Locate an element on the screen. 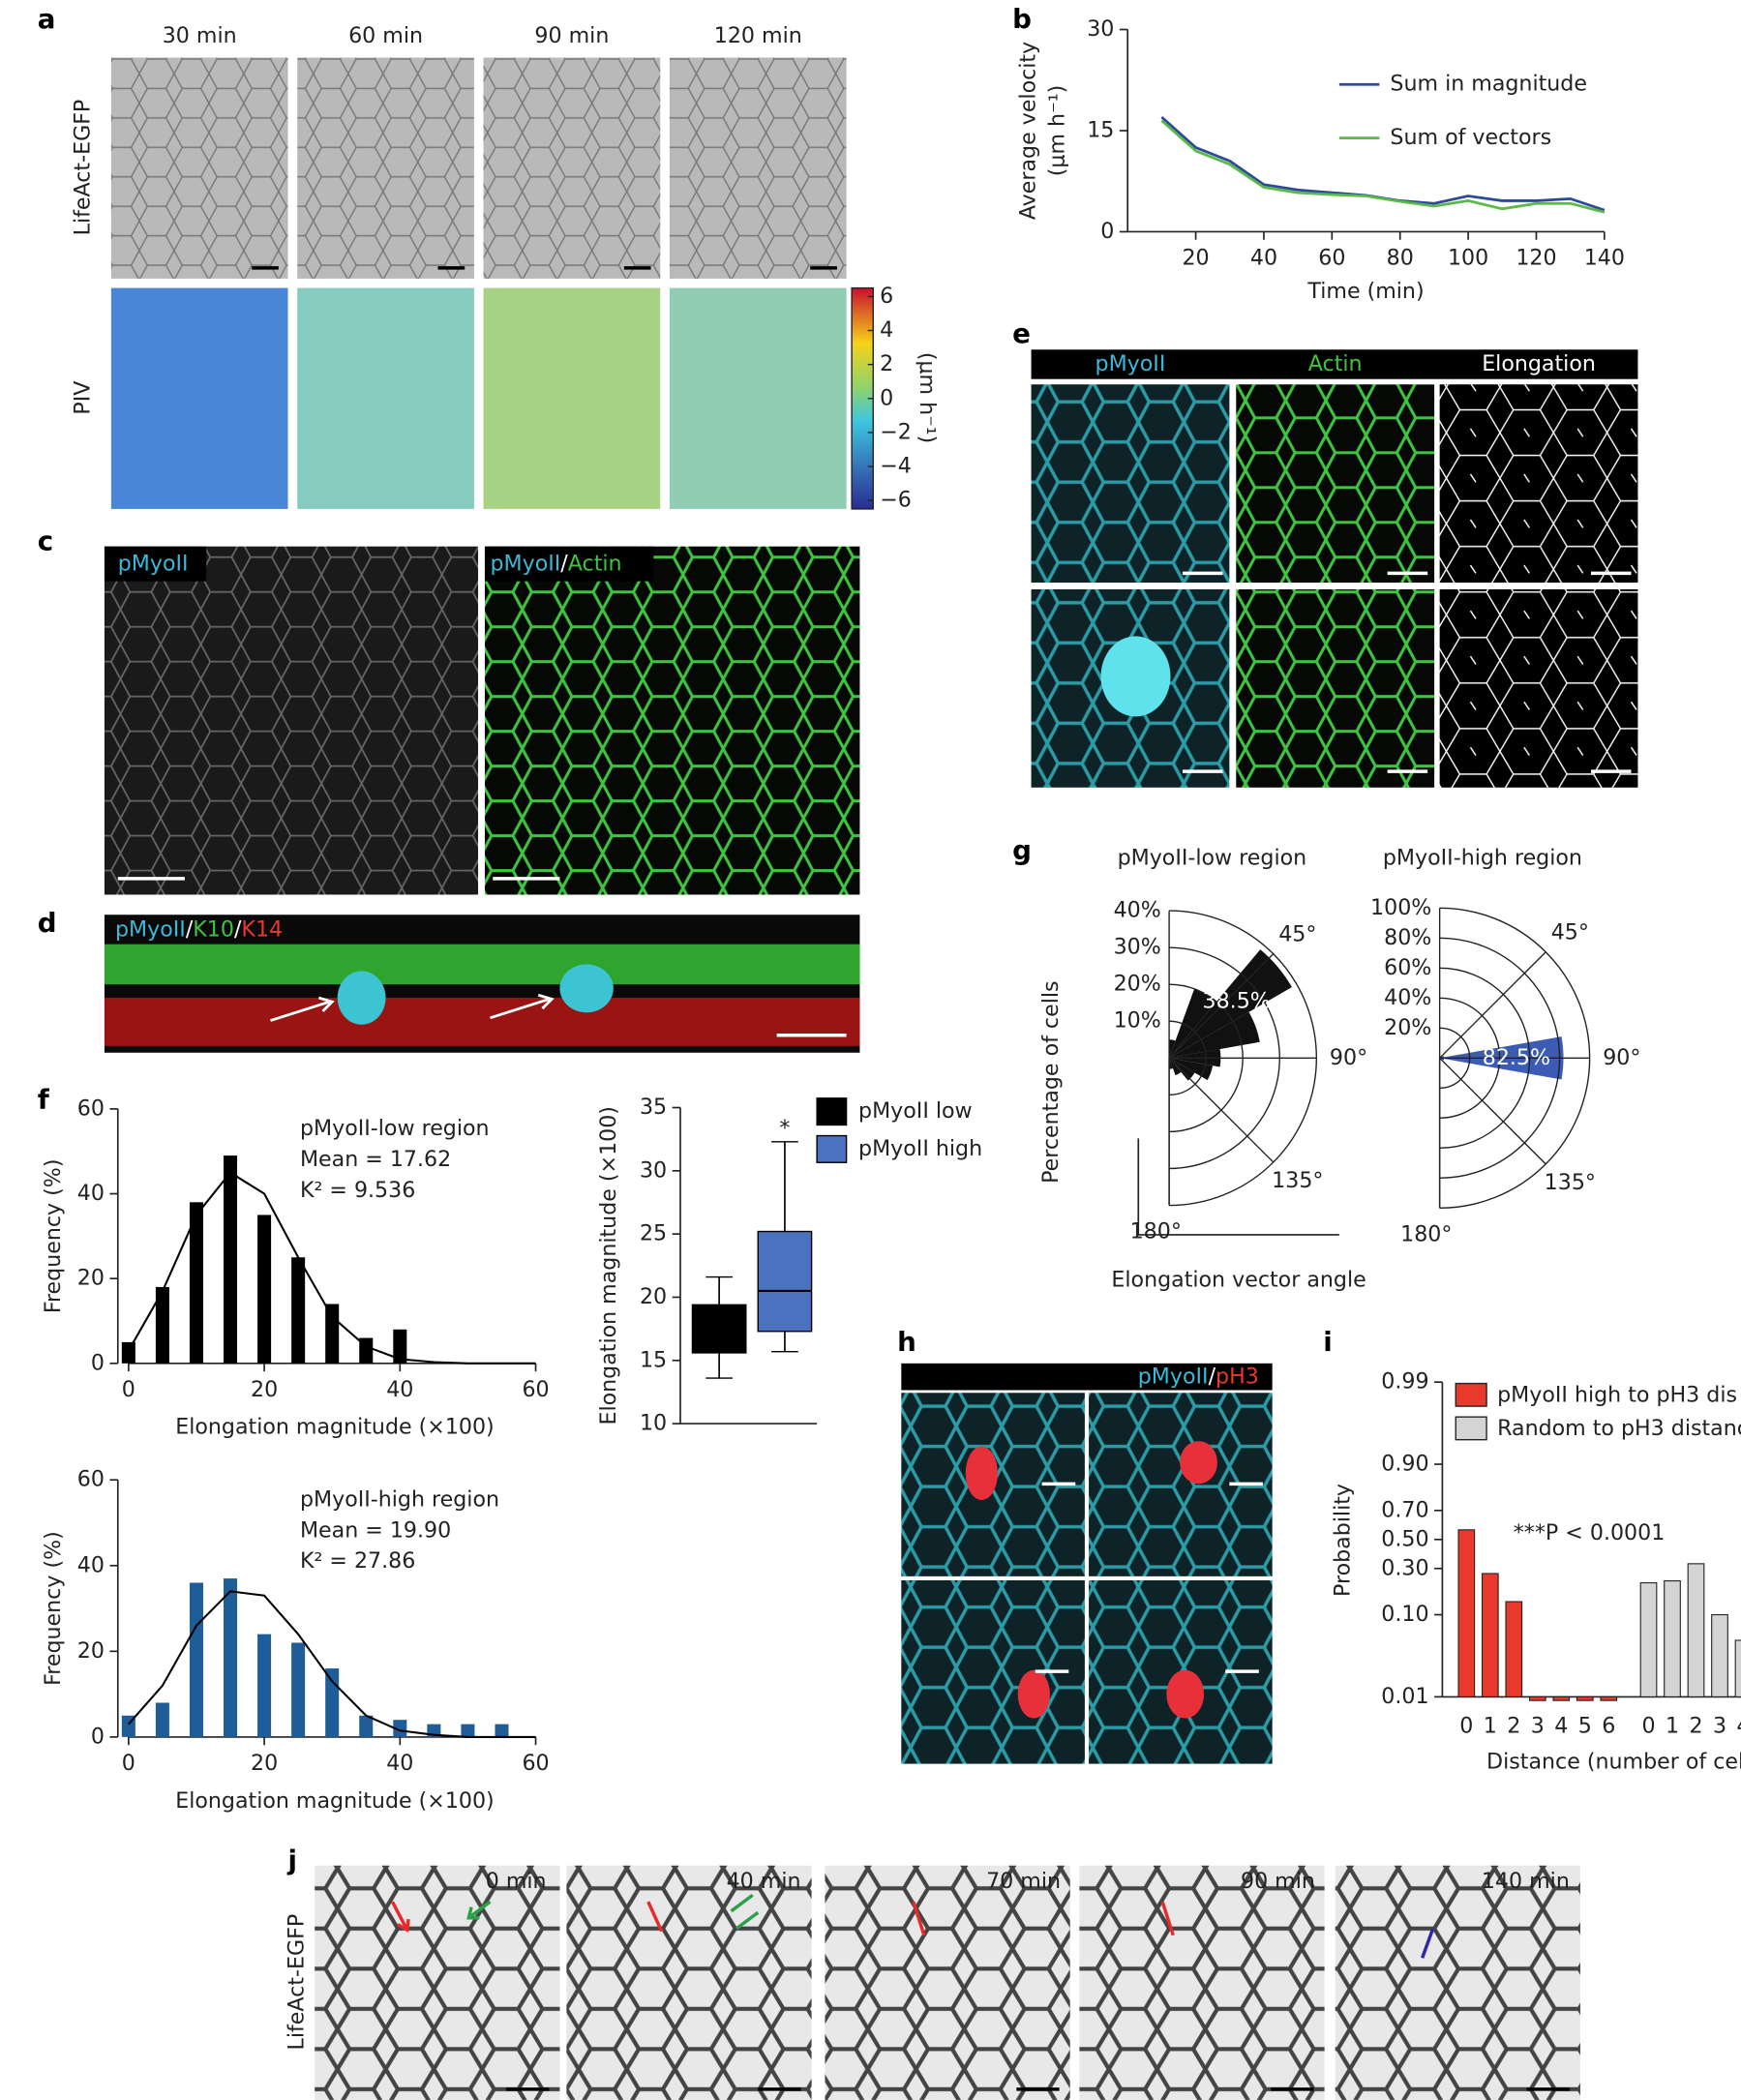 This screenshot has height=2100, width=1741. colorbar-tick-label: −4 is located at coordinates (896, 467).